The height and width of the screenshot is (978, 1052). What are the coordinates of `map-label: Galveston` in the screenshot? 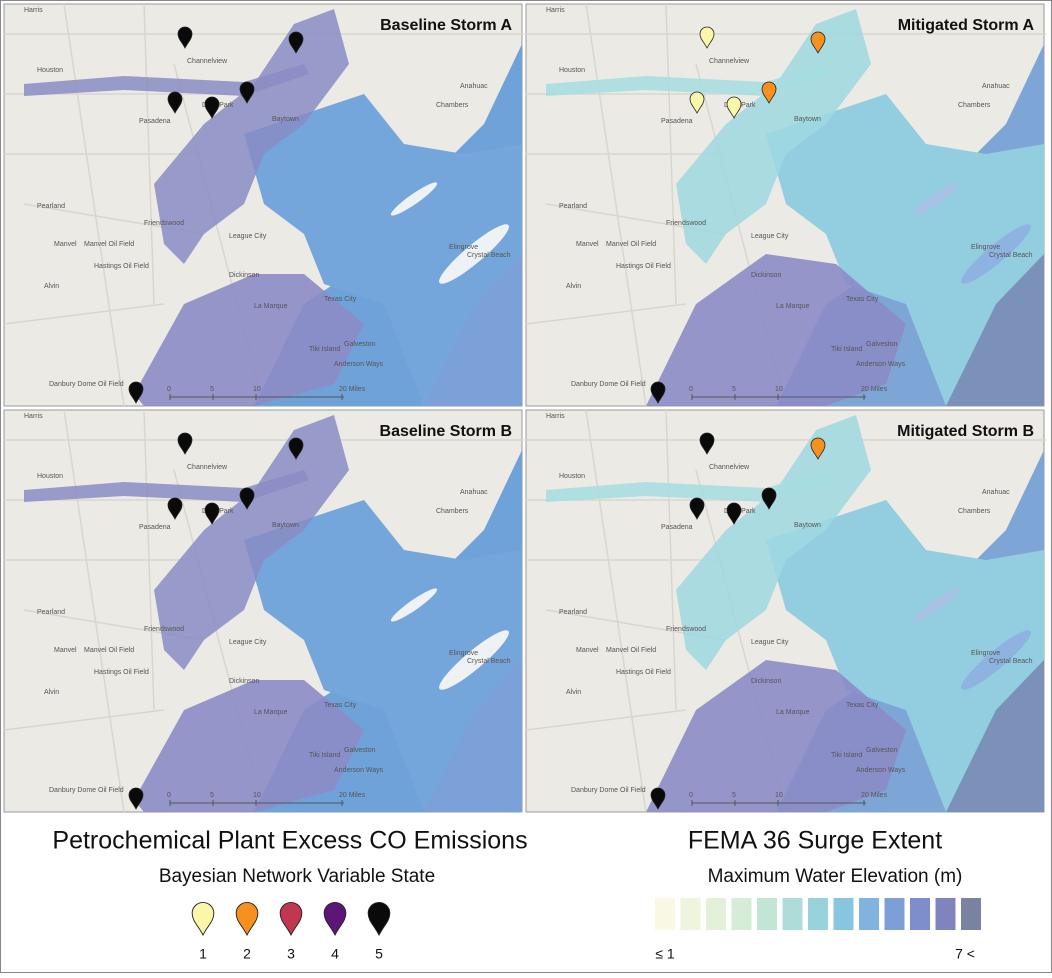 It's located at (882, 750).